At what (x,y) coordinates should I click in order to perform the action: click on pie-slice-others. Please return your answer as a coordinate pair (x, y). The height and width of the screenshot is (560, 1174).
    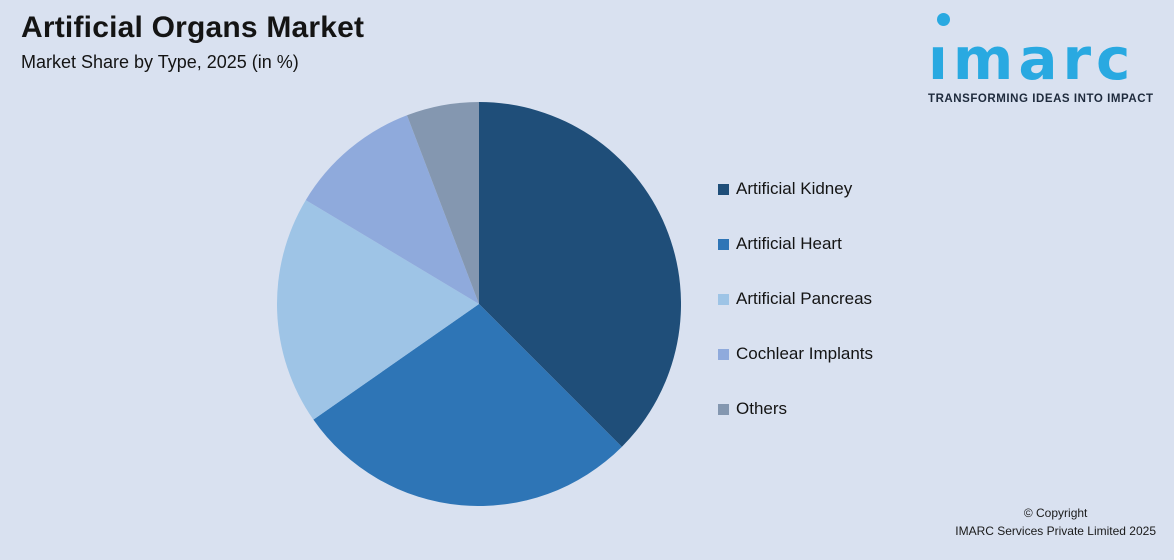
    Looking at the image, I should click on (443, 203).